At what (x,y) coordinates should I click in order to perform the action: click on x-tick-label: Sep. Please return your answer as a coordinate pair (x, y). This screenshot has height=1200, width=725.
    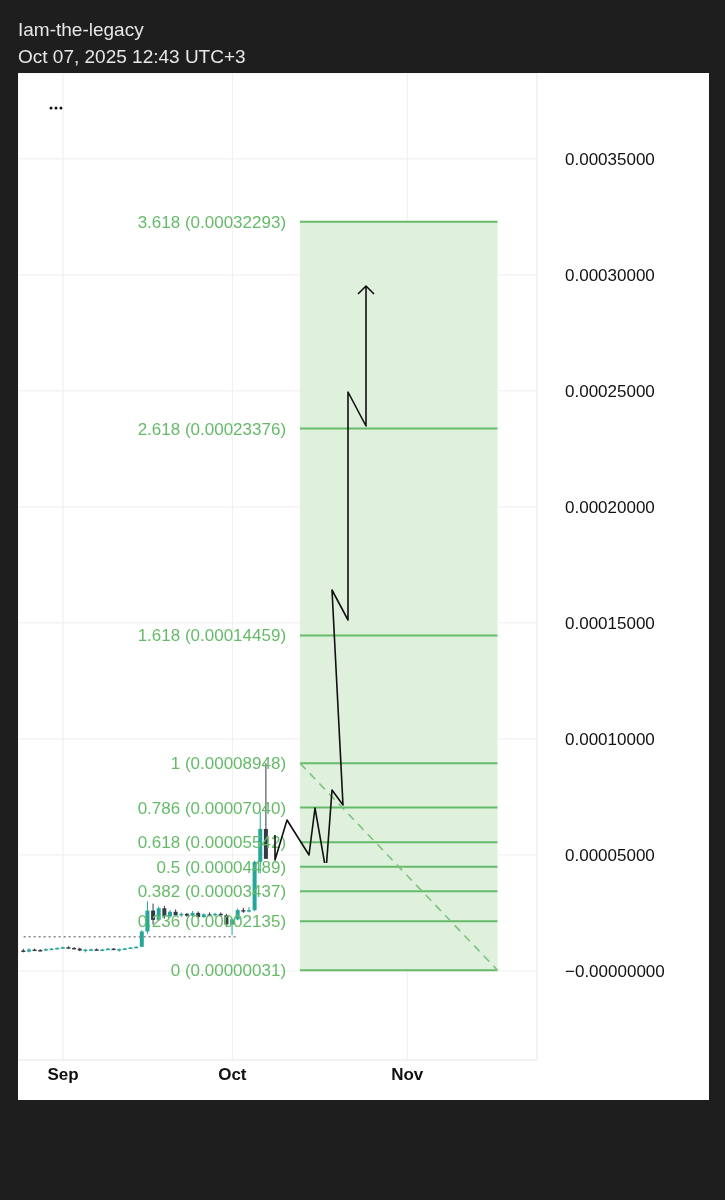
    Looking at the image, I should click on (63, 1075).